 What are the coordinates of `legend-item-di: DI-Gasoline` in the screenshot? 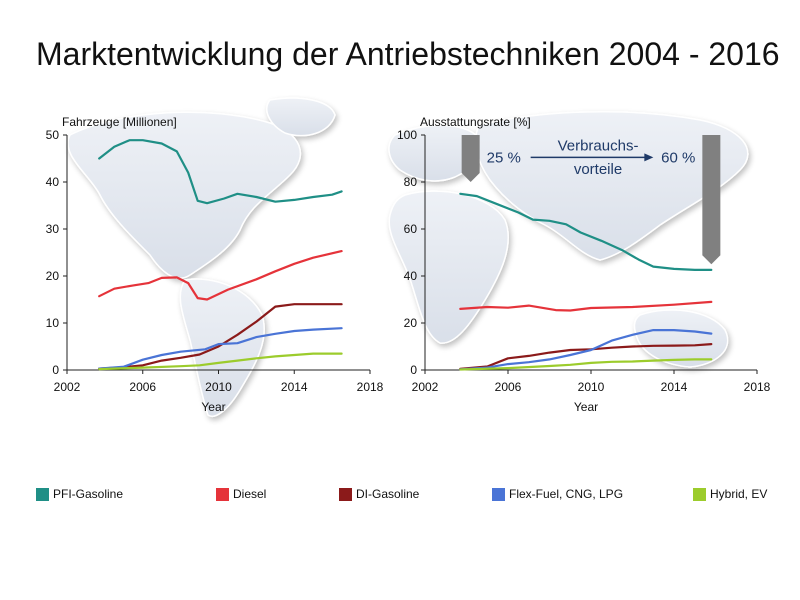 It's located at (379, 494).